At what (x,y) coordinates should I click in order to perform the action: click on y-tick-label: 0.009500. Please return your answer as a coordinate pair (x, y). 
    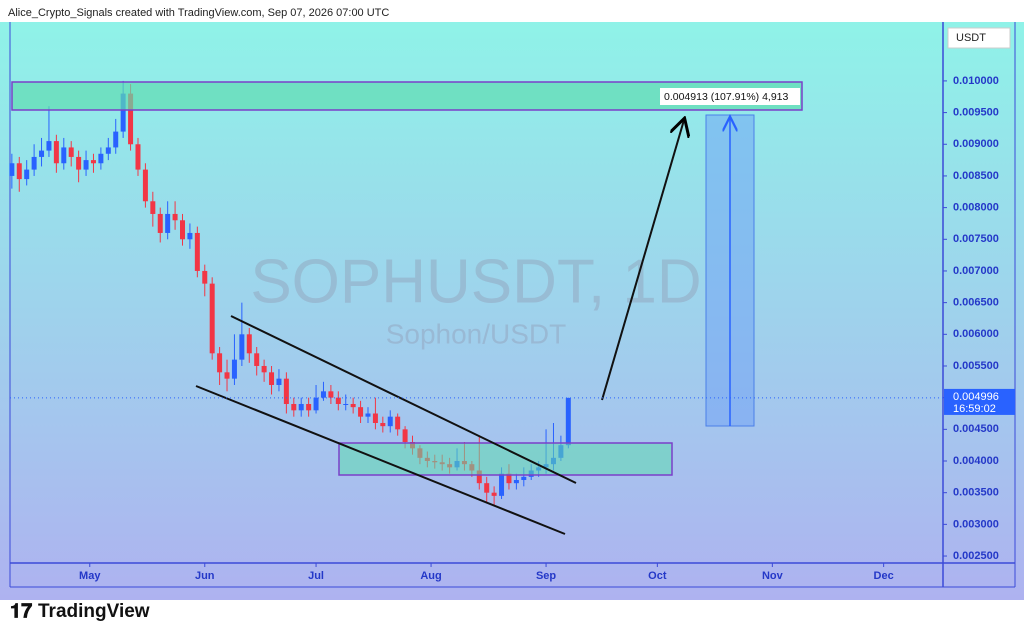
    Looking at the image, I should click on (976, 112).